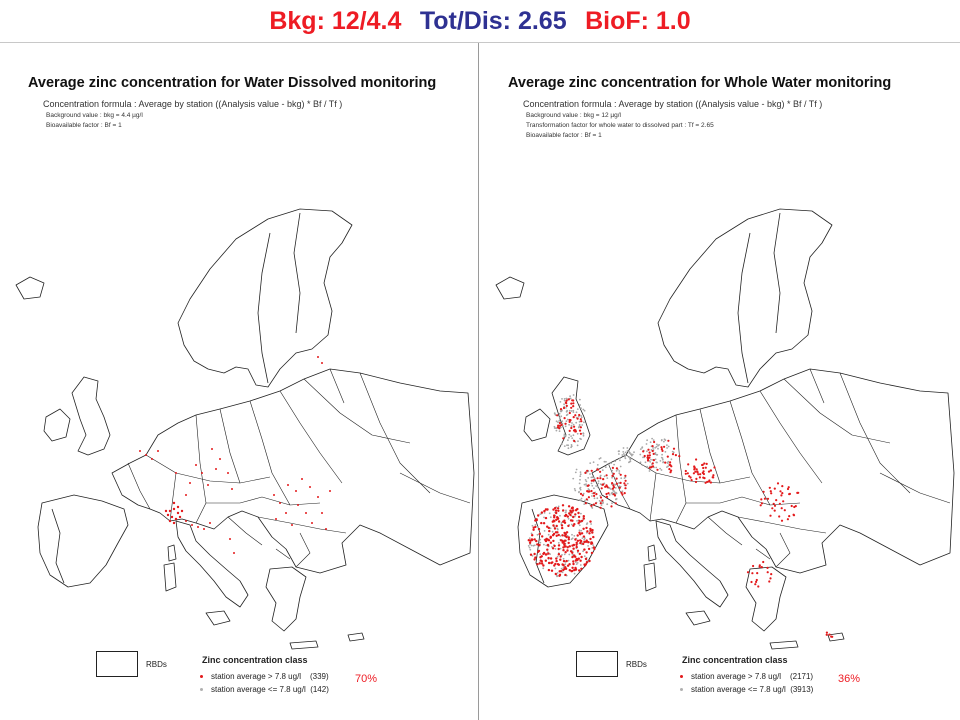 The image size is (960, 720). I want to click on portugal-border, so click(58, 546).